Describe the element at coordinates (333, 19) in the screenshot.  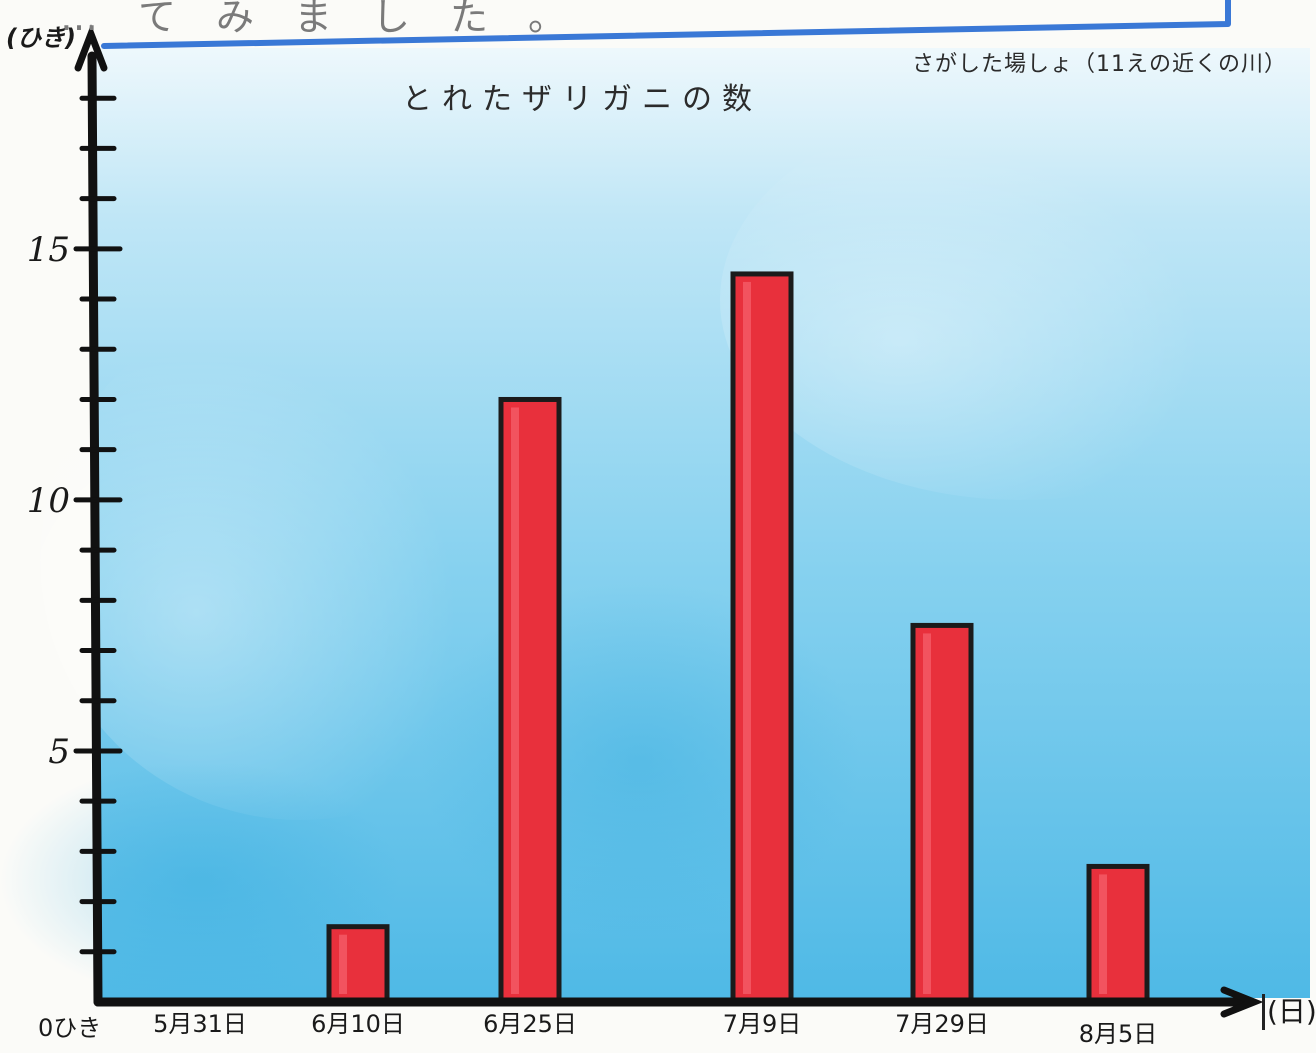
I see `top-handwritten-text: …てみました。` at that location.